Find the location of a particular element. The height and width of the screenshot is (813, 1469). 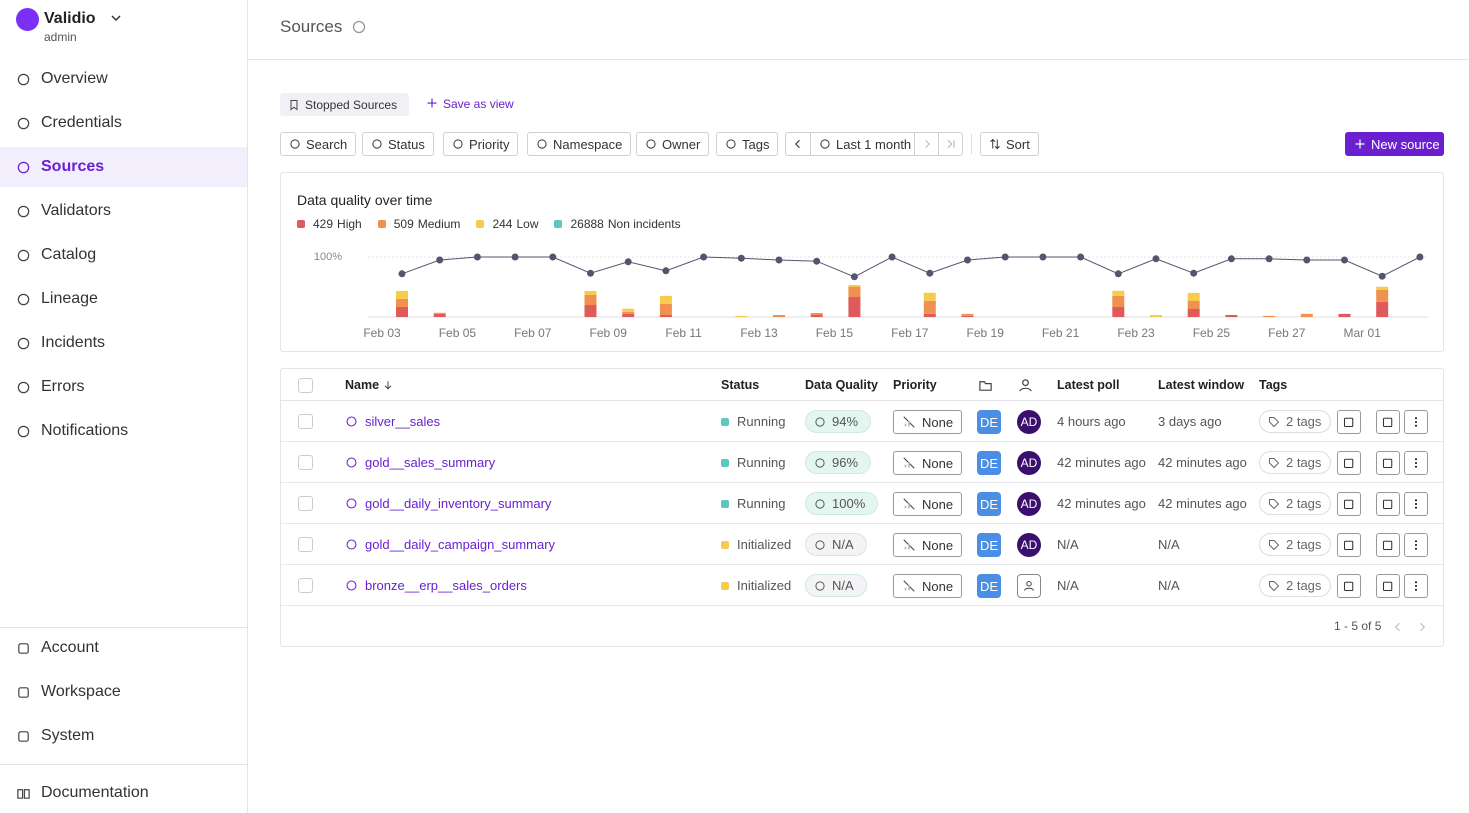

next-page is located at coordinates (1422, 629).